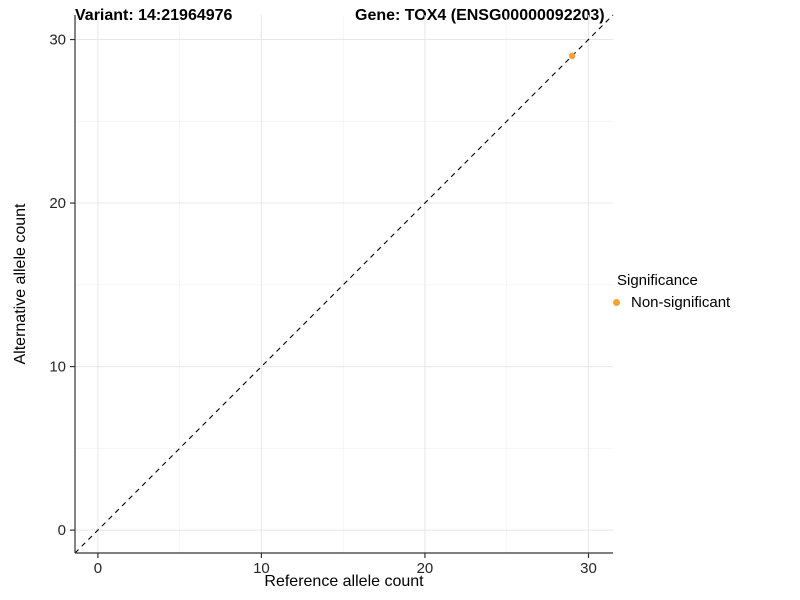  Describe the element at coordinates (261, 568) in the screenshot. I see `x-tick-label: 10` at that location.